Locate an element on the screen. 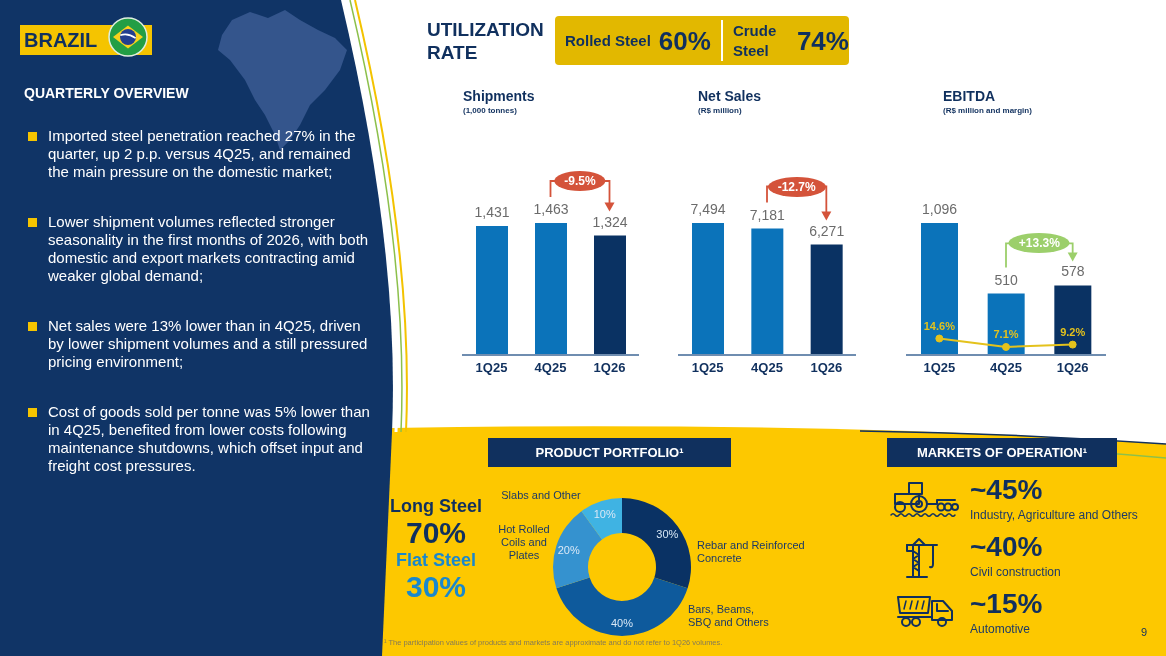  text: 30% is located at coordinates (436, 586).